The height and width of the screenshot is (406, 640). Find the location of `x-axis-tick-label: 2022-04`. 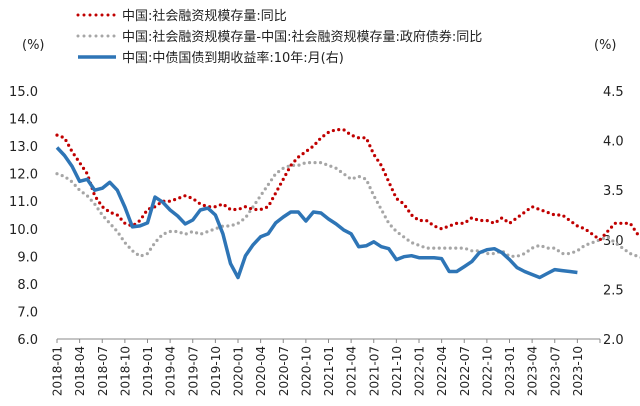

x-axis-tick-label: 2022-04 is located at coordinates (442, 371).